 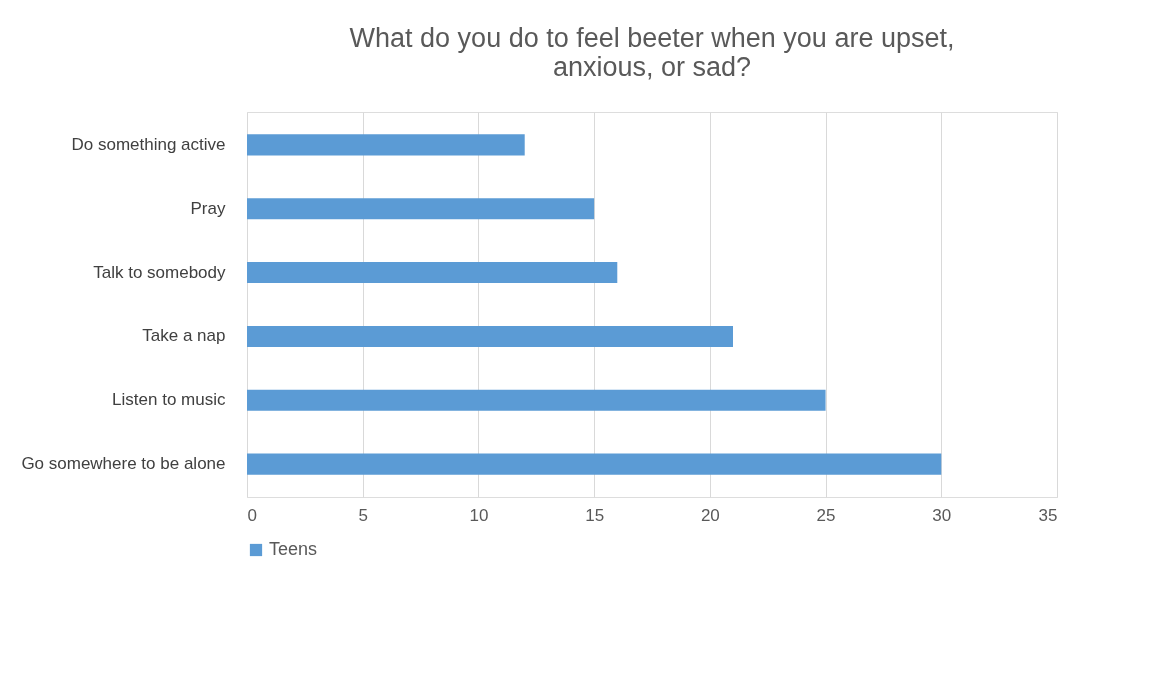 What do you see at coordinates (208, 208) in the screenshot?
I see `y-tick-label: Pray` at bounding box center [208, 208].